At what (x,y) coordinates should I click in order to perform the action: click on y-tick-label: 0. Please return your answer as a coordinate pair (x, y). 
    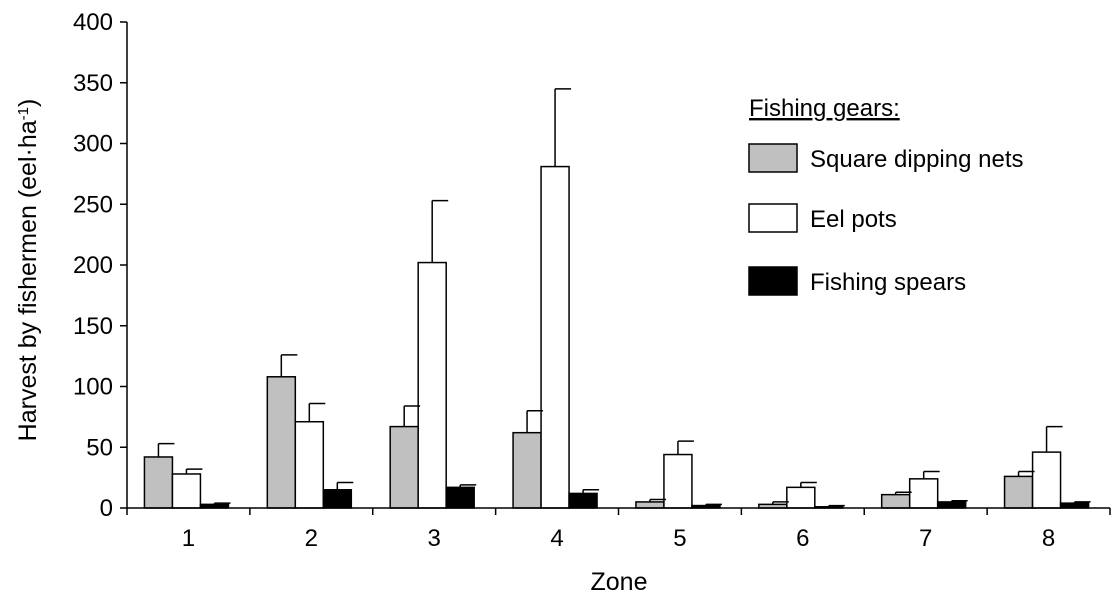
    Looking at the image, I should click on (106, 508).